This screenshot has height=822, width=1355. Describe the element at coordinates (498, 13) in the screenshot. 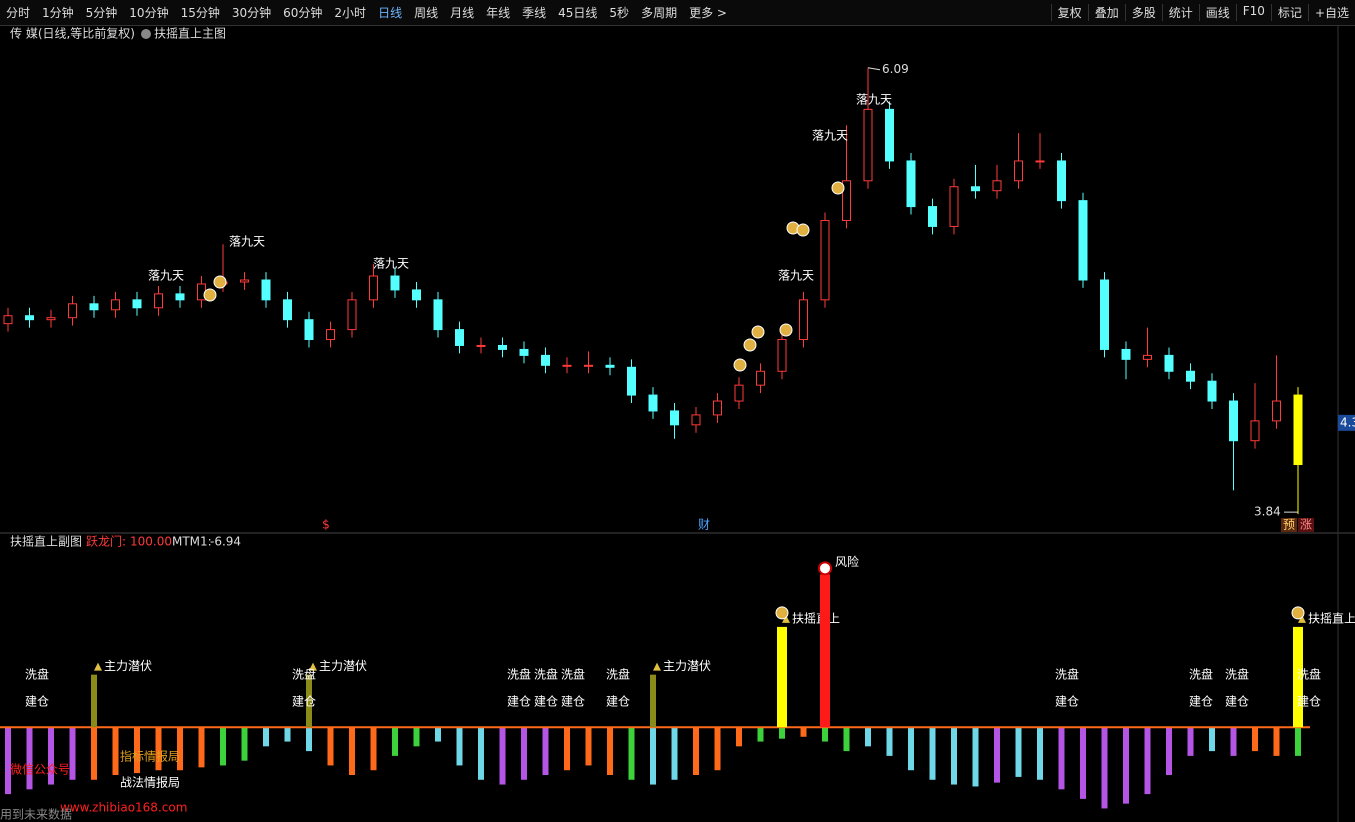

I see `toolbar-button: 年线` at that location.